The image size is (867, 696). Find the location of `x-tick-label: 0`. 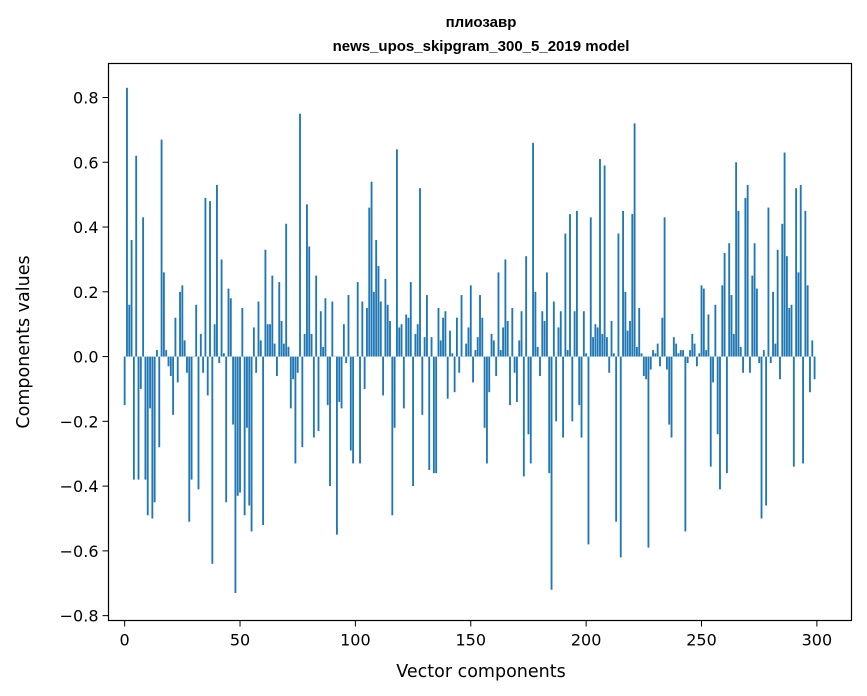

x-tick-label: 0 is located at coordinates (125, 640).